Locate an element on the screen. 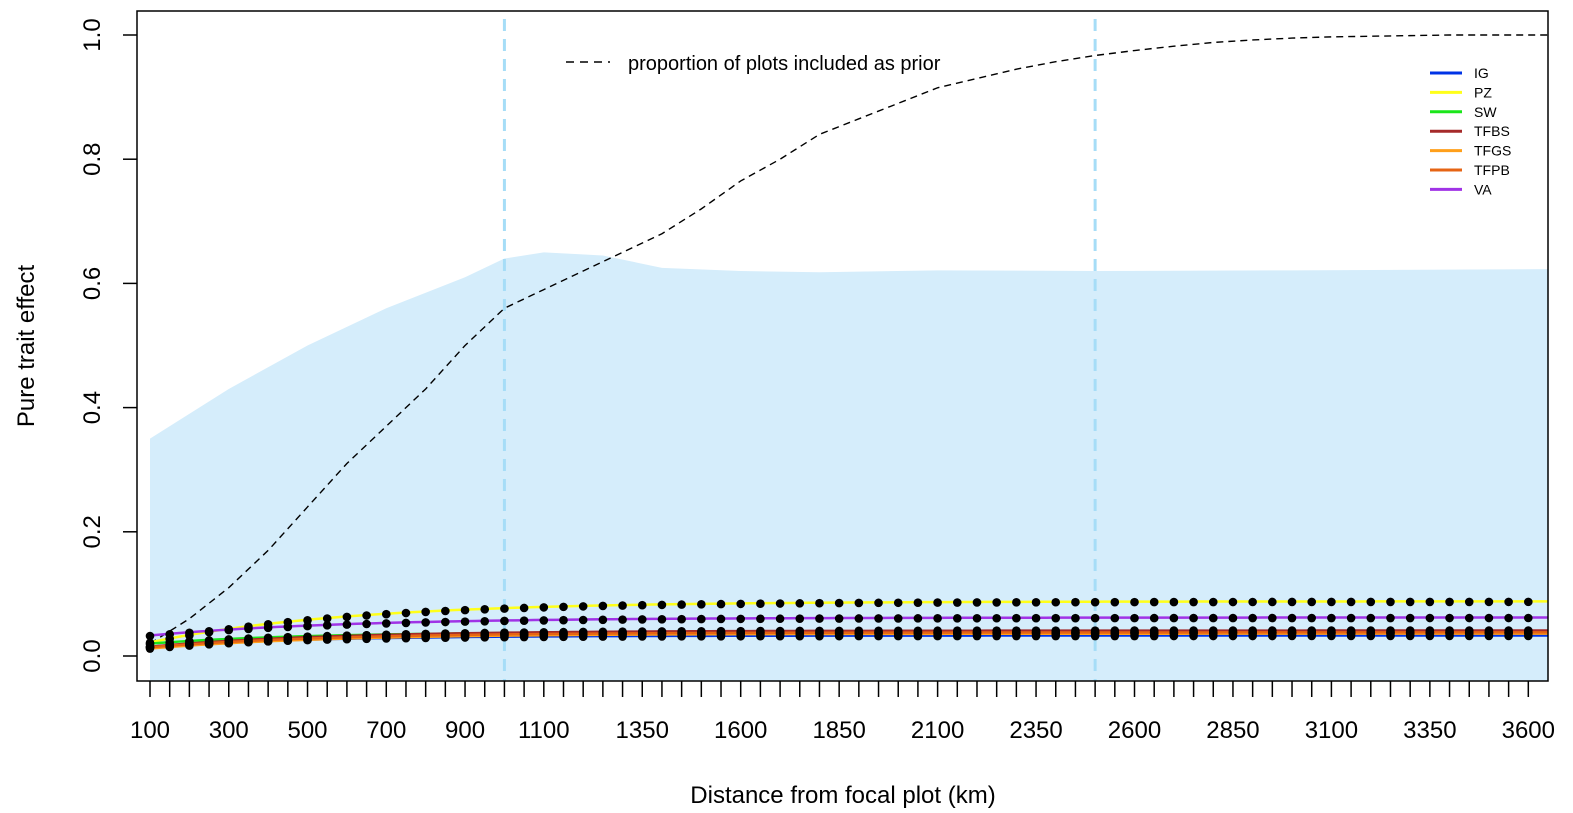 This screenshot has height=813, width=1573. x-tick-label: 2850 is located at coordinates (1232, 730).